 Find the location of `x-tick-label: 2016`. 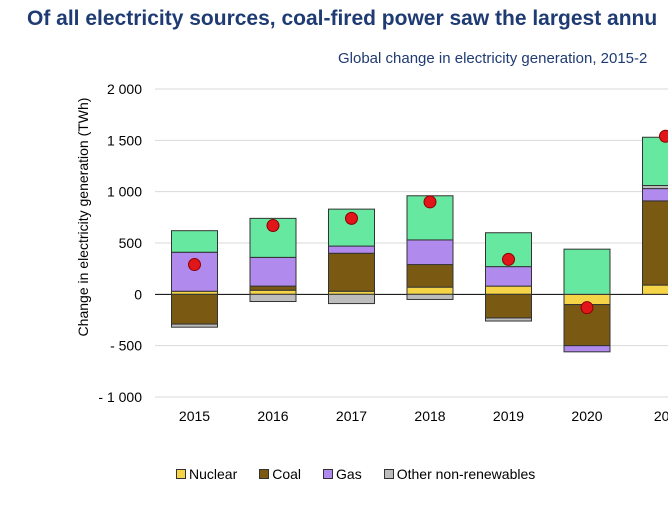

x-tick-label: 2016 is located at coordinates (272, 416).